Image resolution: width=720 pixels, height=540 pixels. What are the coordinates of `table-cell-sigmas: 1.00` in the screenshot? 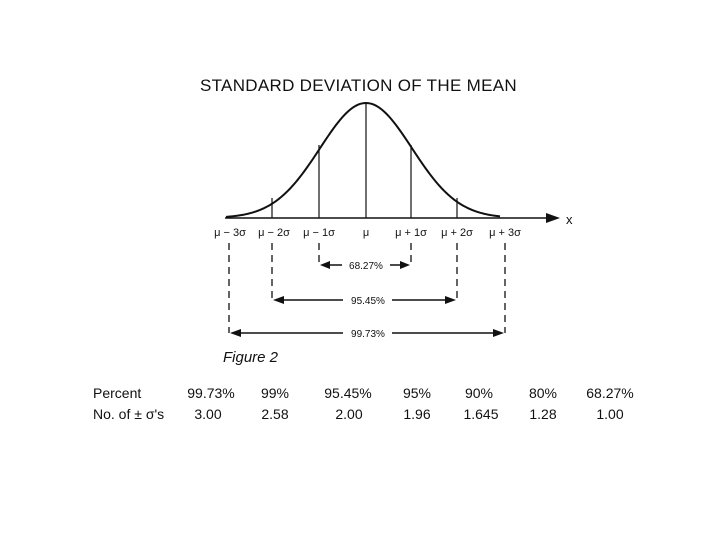 It's located at (609, 414).